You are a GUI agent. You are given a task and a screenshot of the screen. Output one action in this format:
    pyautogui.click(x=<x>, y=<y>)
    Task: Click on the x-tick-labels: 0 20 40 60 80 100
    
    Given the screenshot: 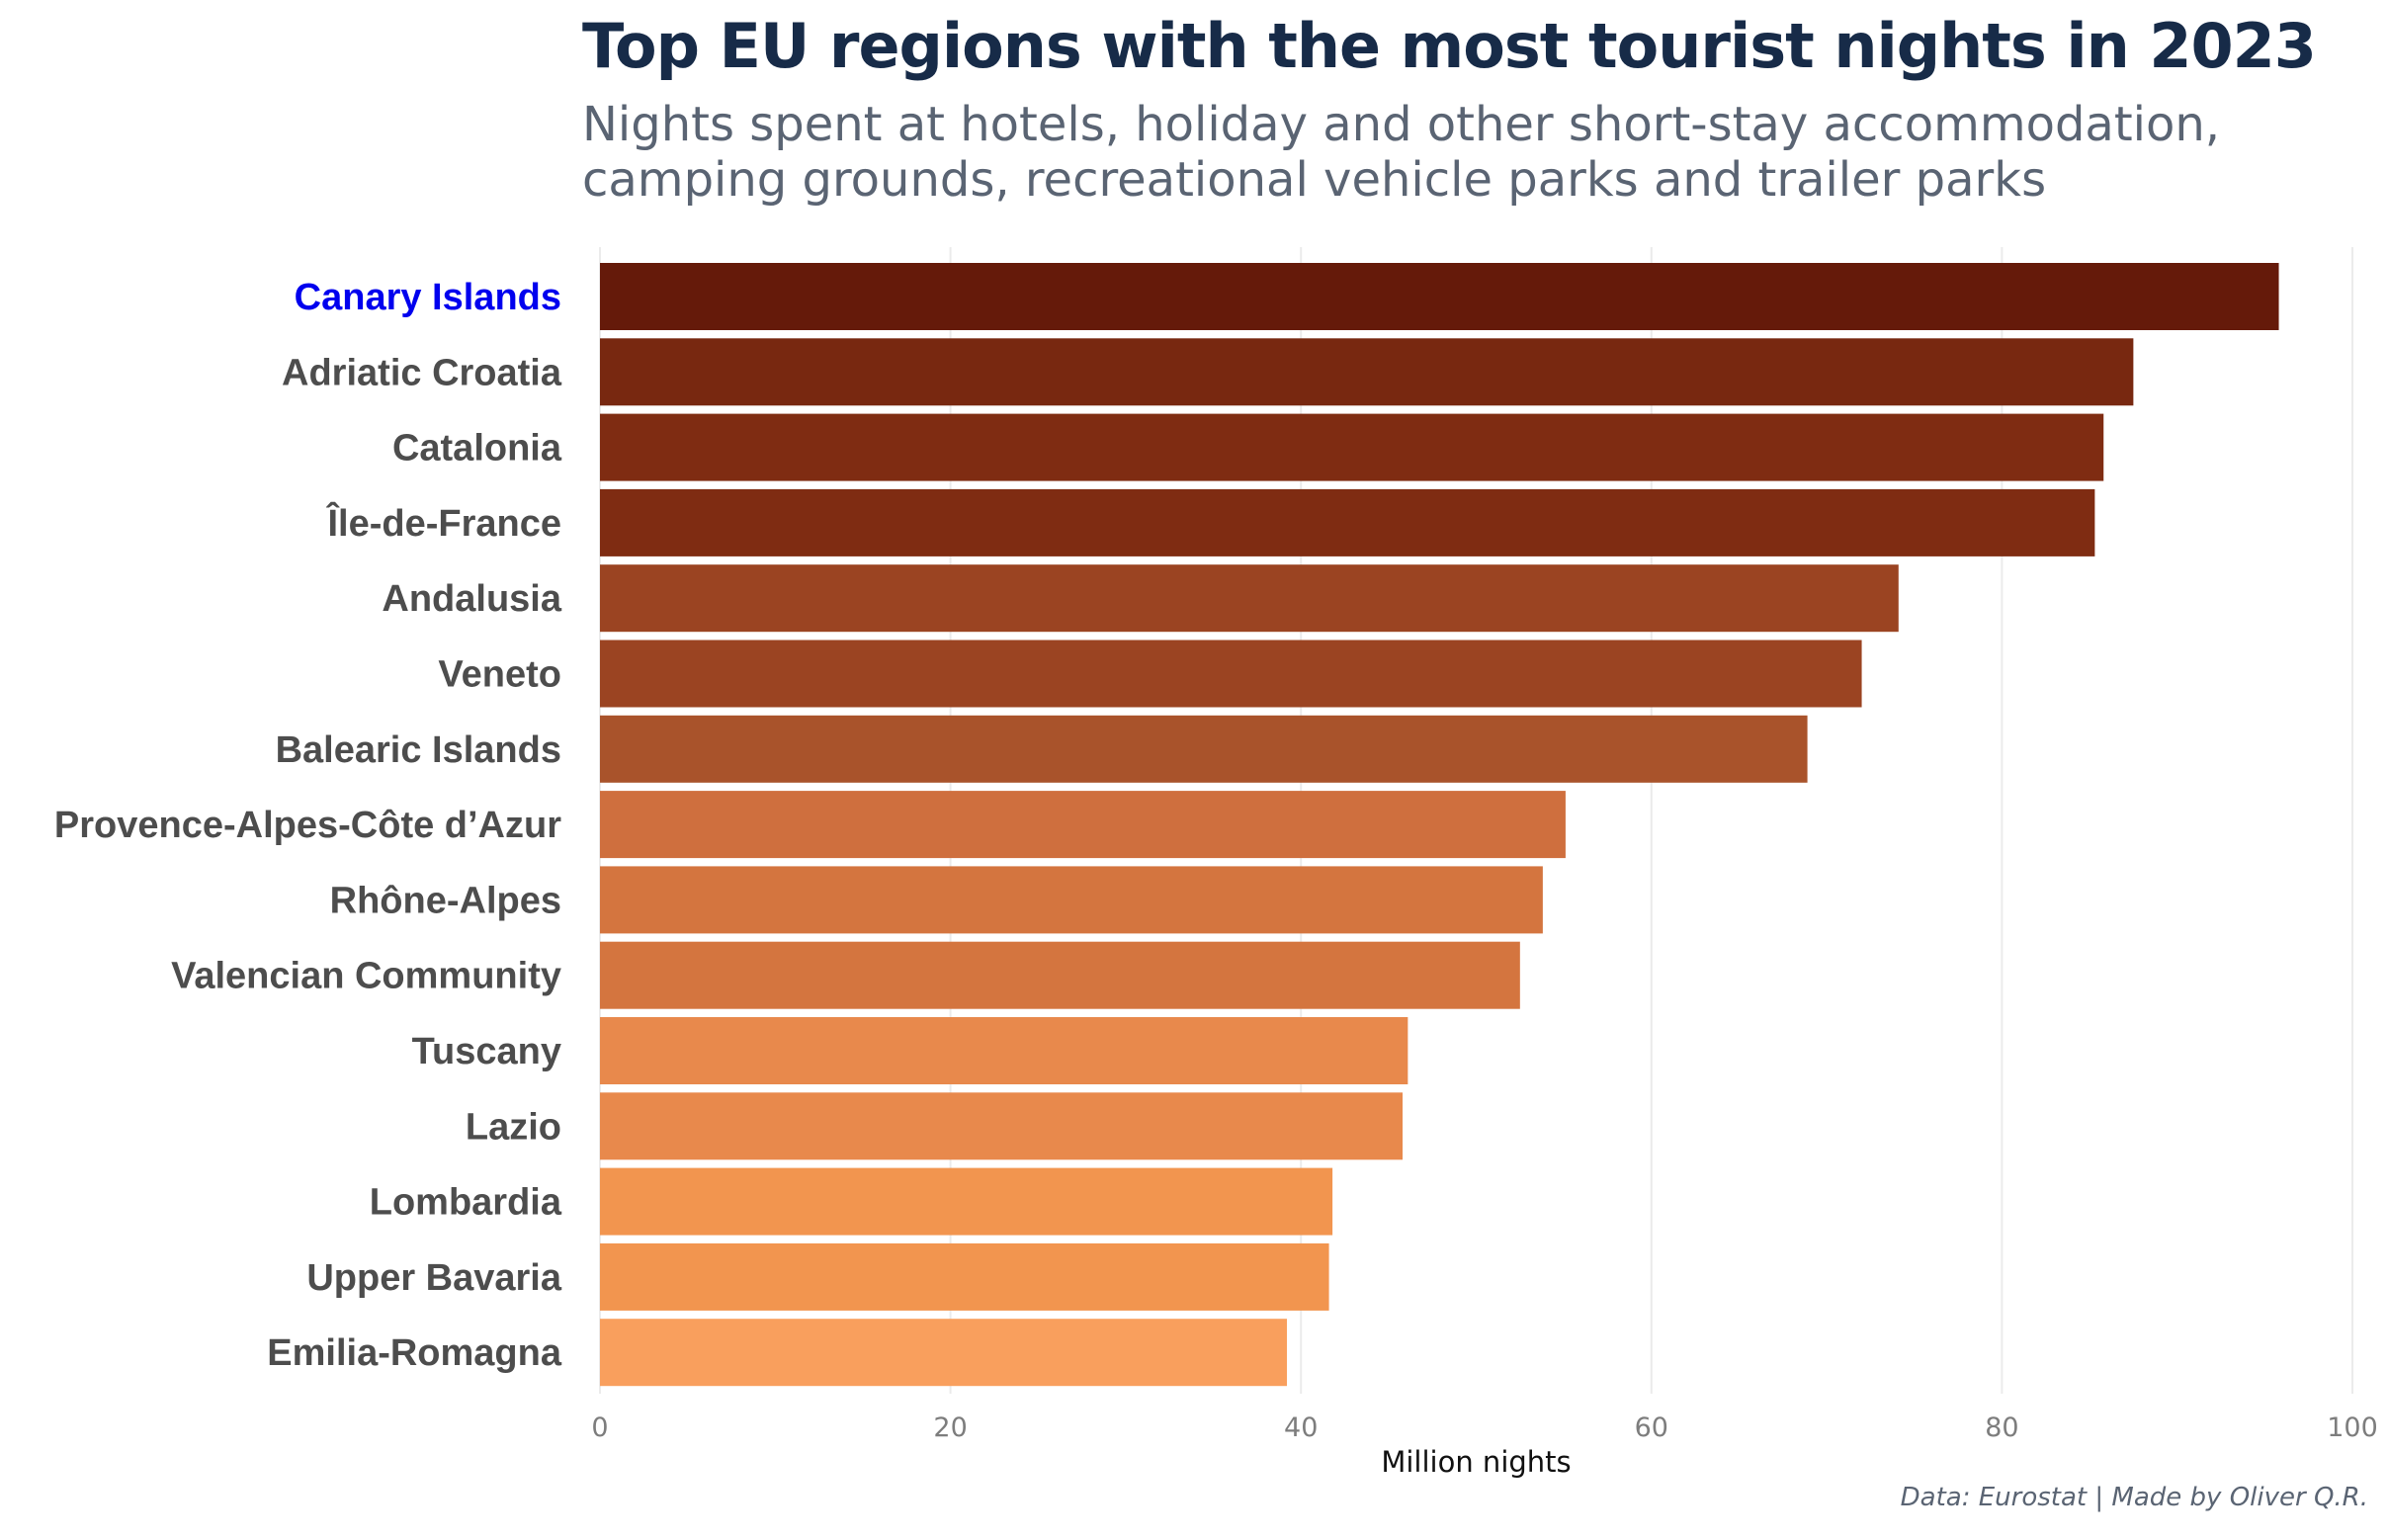 What is the action you would take?
    pyautogui.click(x=1484, y=1427)
    